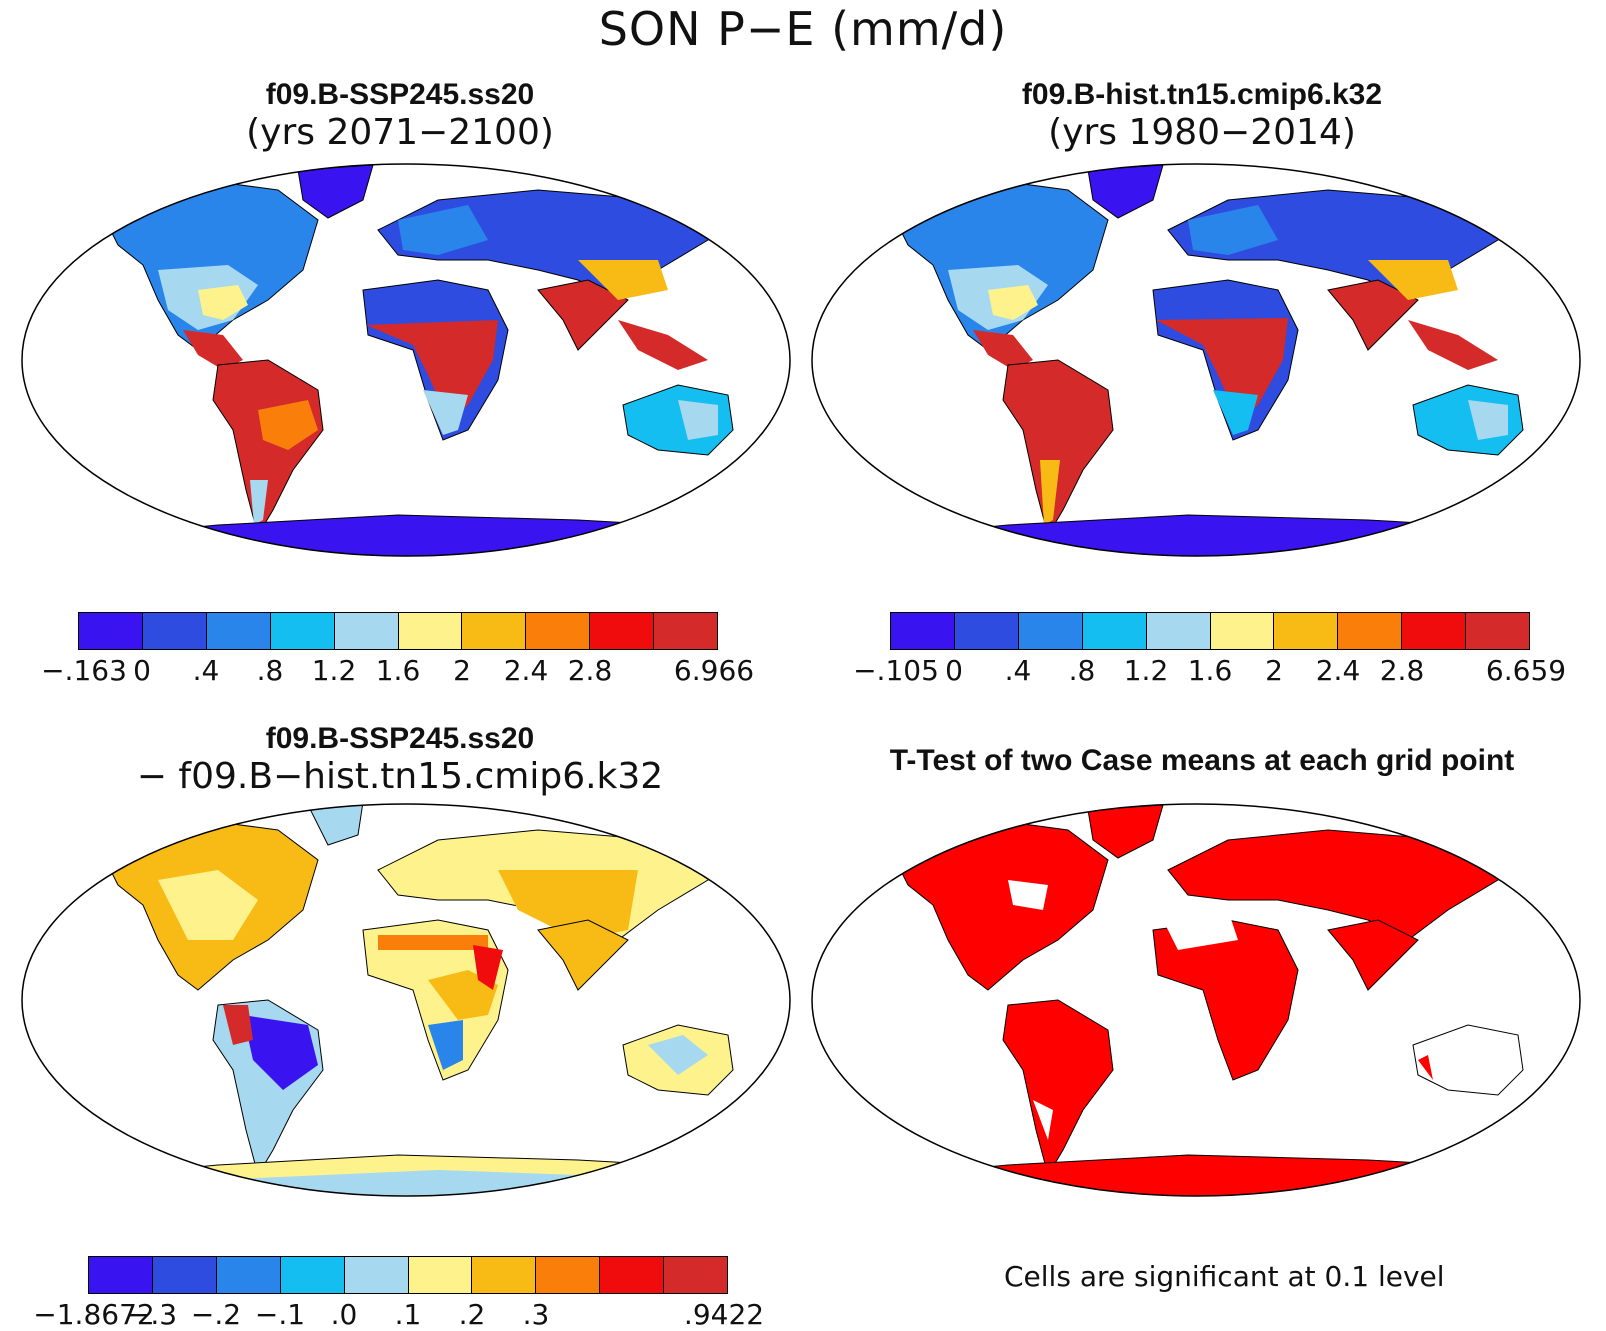 This screenshot has width=1606, height=1331. I want to click on panel-subtitle-top-left: (yrs 2071−2100), so click(400, 132).